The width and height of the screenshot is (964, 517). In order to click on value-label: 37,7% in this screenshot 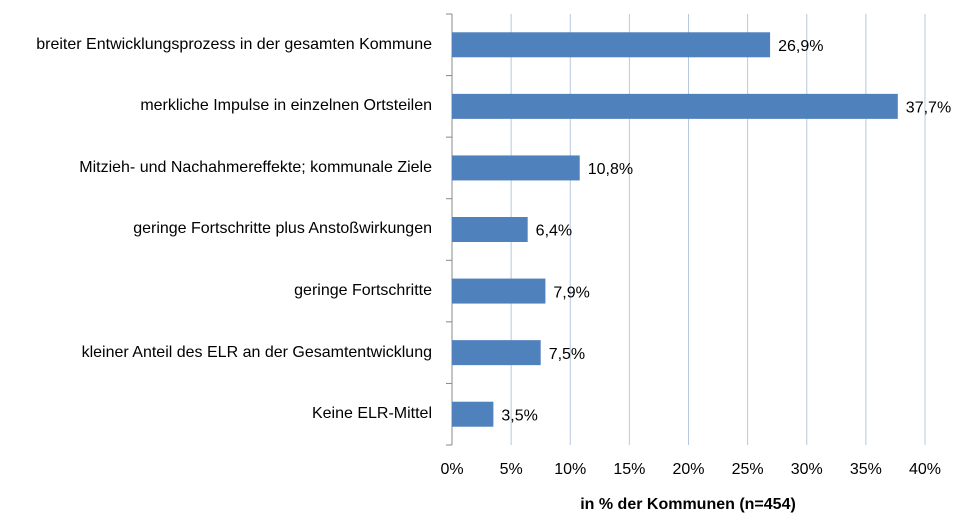, I will do `click(928, 108)`.